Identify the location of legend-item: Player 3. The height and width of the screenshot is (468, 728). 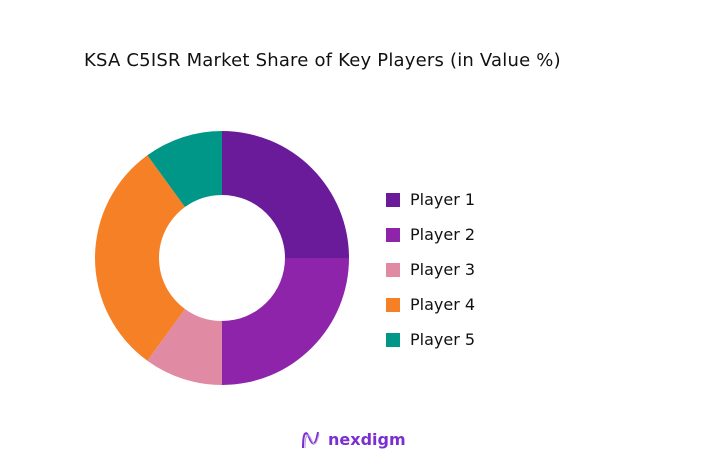
(430, 269).